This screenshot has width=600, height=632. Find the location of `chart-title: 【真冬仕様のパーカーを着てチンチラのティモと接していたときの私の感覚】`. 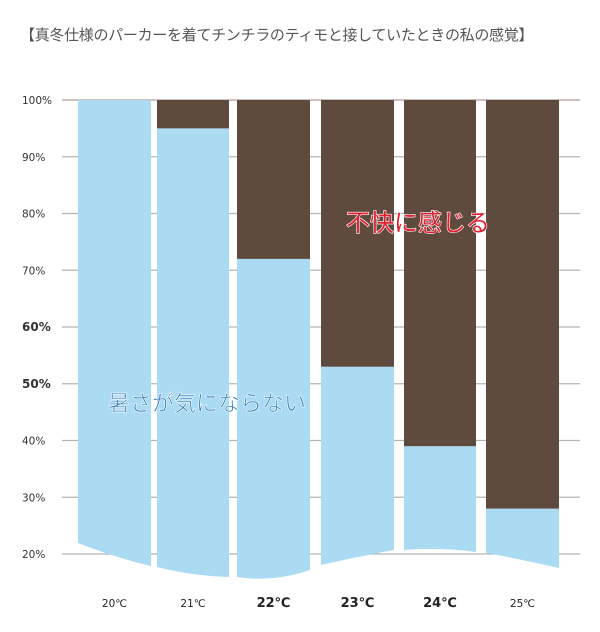

chart-title: 【真冬仕様のパーカーを着てチンチラのティモと接していたときの私の感覚】 is located at coordinates (277, 35).